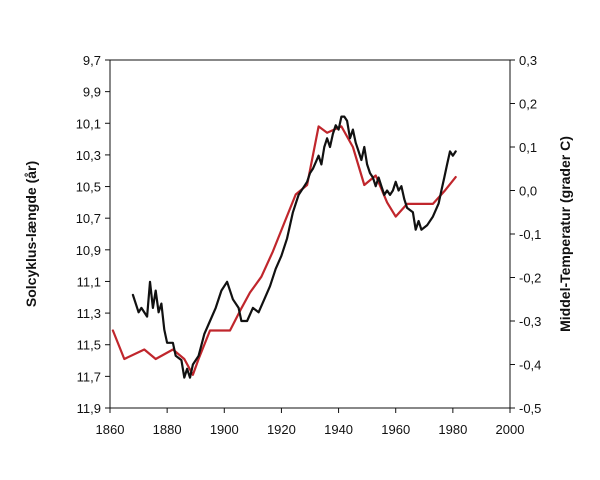 This screenshot has width=600, height=480. I want to click on left-axis-title: Solcyklus-længde (år), so click(31, 234).